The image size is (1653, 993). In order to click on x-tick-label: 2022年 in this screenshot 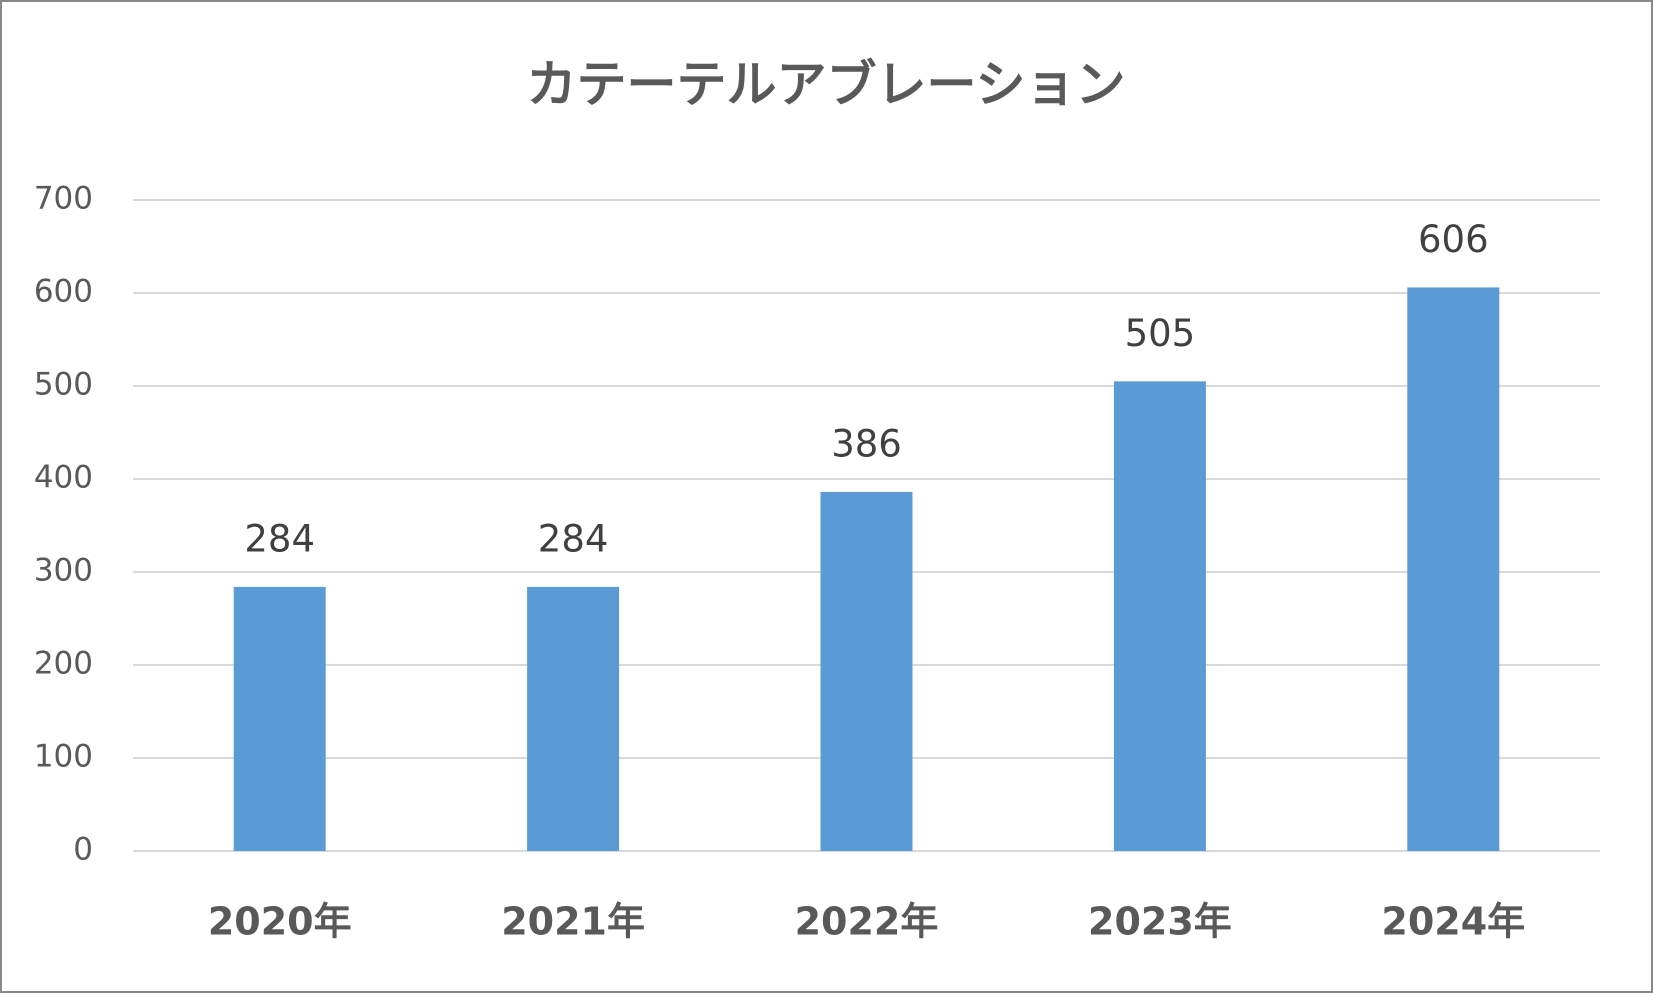, I will do `click(867, 922)`.